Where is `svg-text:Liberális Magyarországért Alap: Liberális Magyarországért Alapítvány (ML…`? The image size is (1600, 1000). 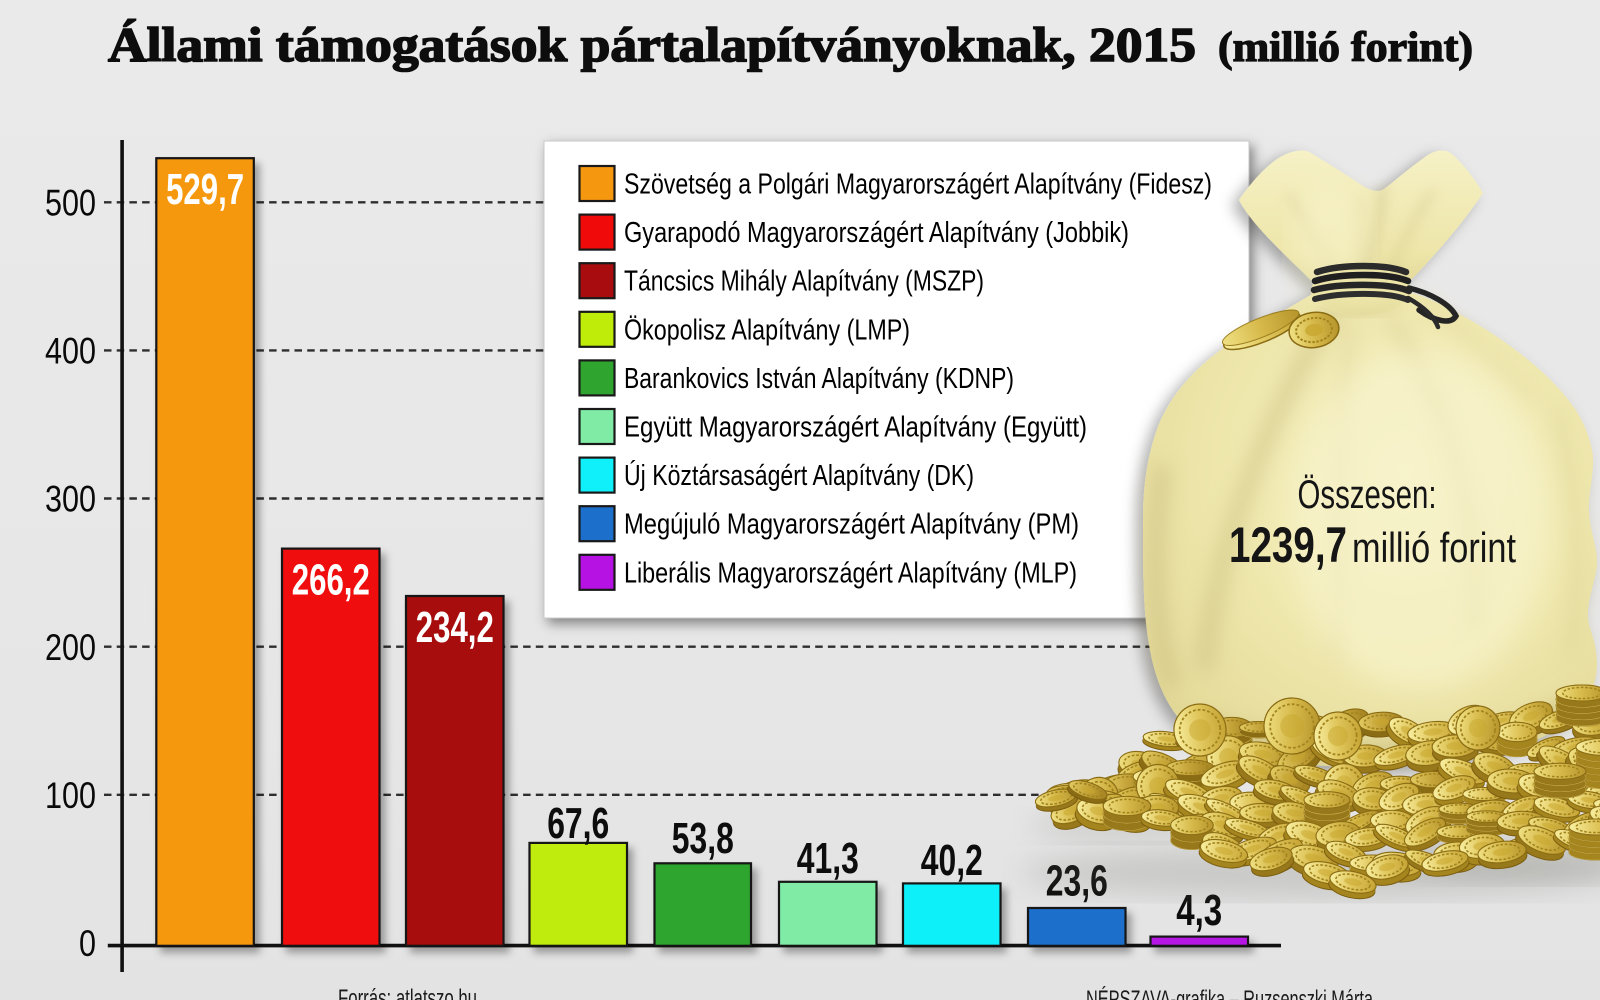
svg-text:Liberális Magyarországért Alap: Liberális Magyarországért Alapítvány (ML… is located at coordinates (850, 573).